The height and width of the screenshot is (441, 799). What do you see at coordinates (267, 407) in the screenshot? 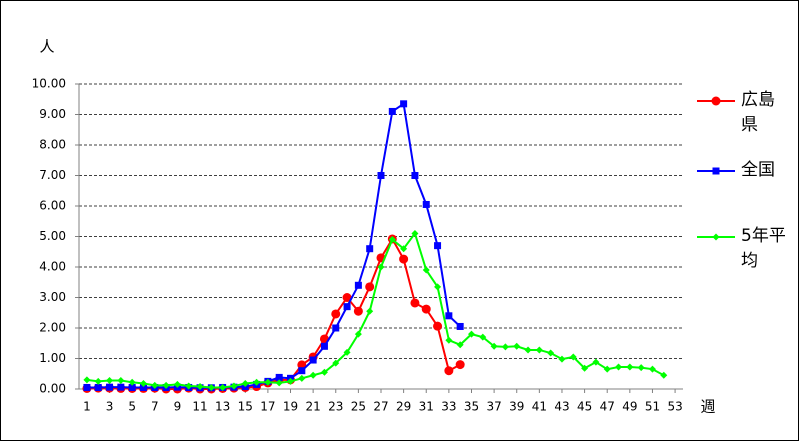
I see `x-tick-label: 17` at bounding box center [267, 407].